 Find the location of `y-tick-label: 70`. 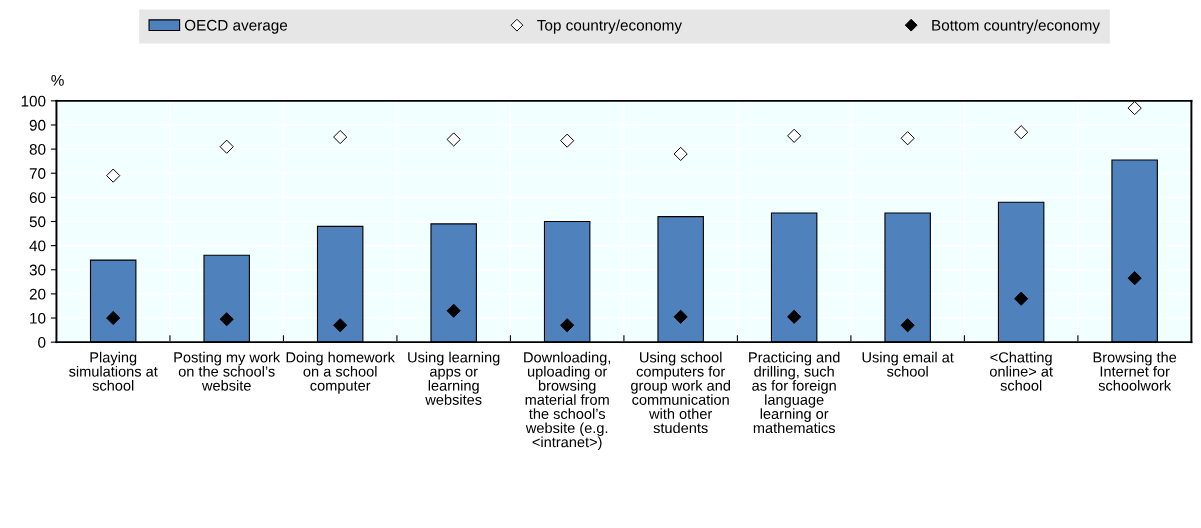

y-tick-label: 70 is located at coordinates (37, 173).